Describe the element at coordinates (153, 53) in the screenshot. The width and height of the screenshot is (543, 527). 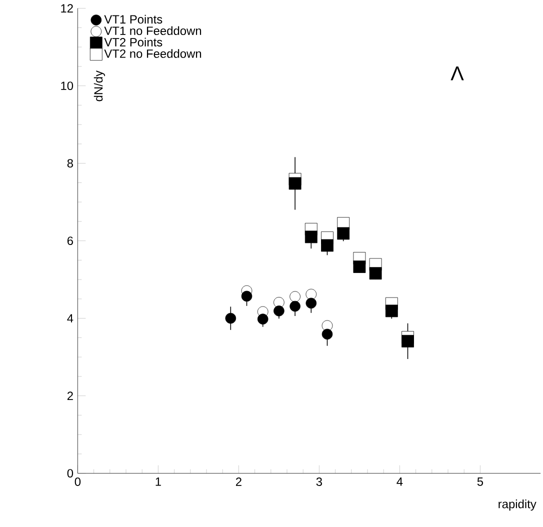
I see `legend-label: VT2 no Feeddown` at that location.